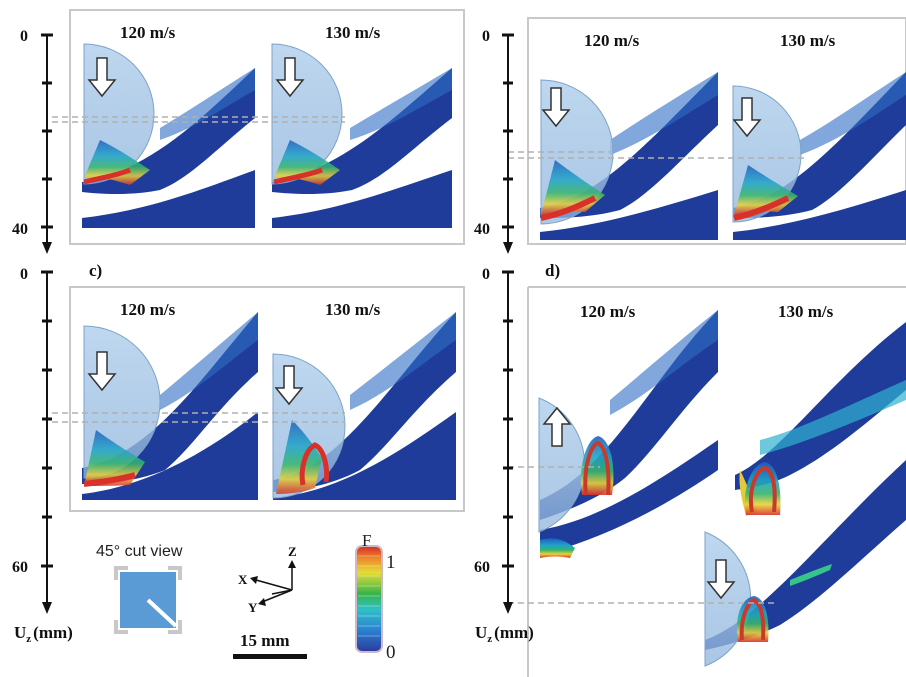  I want to click on axis-bottom-right: 0 60 Uz (mm), so click(504, 455).